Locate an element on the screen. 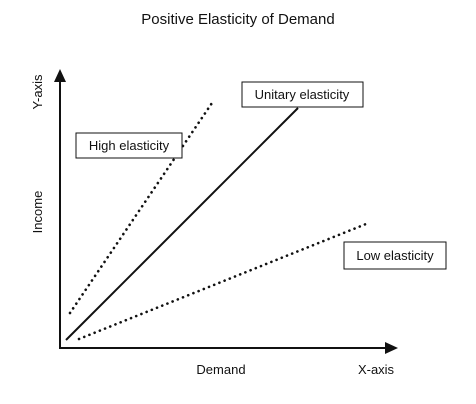 The height and width of the screenshot is (404, 476). low-elasticity-label: Low elasticity is located at coordinates (395, 255).